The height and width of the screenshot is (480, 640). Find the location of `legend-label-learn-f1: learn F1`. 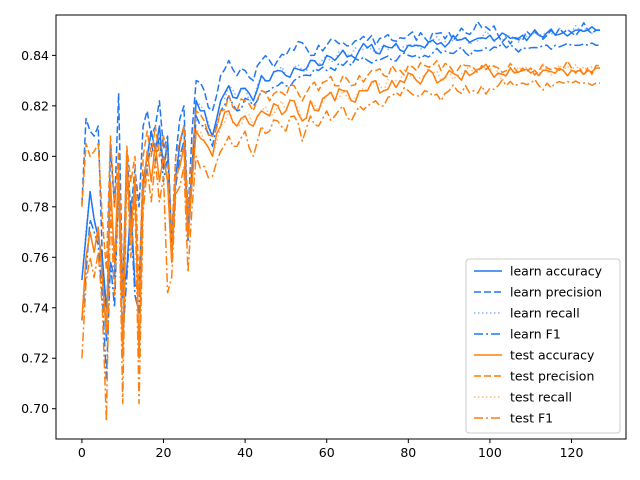

legend-label-learn-f1: learn F1 is located at coordinates (535, 334).